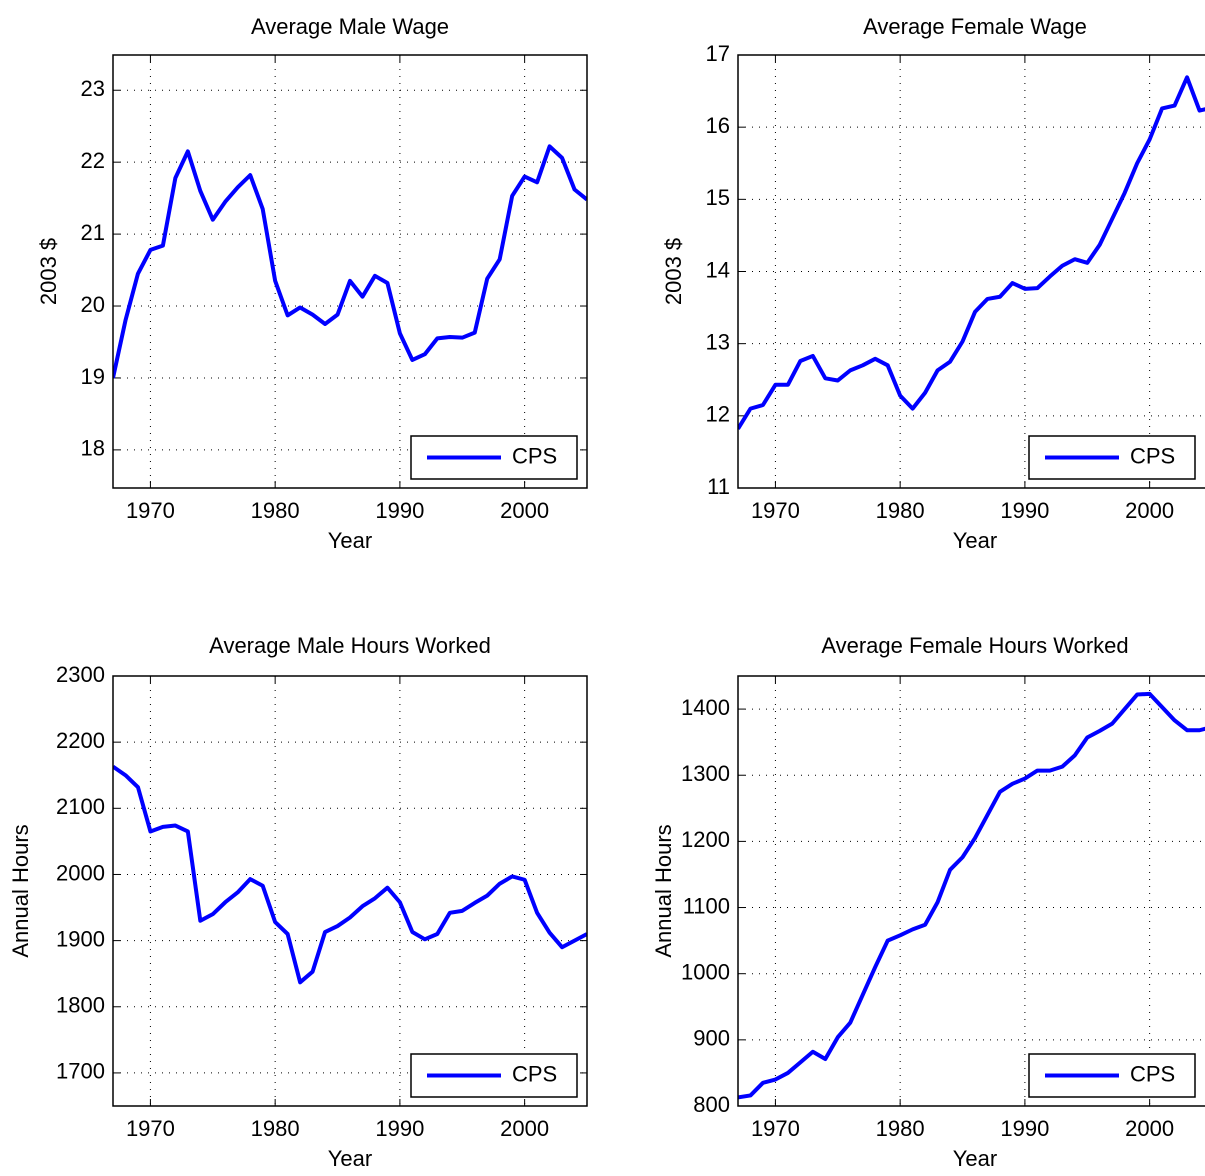  I want to click on y-tick-label: 1800, so click(80, 1005).